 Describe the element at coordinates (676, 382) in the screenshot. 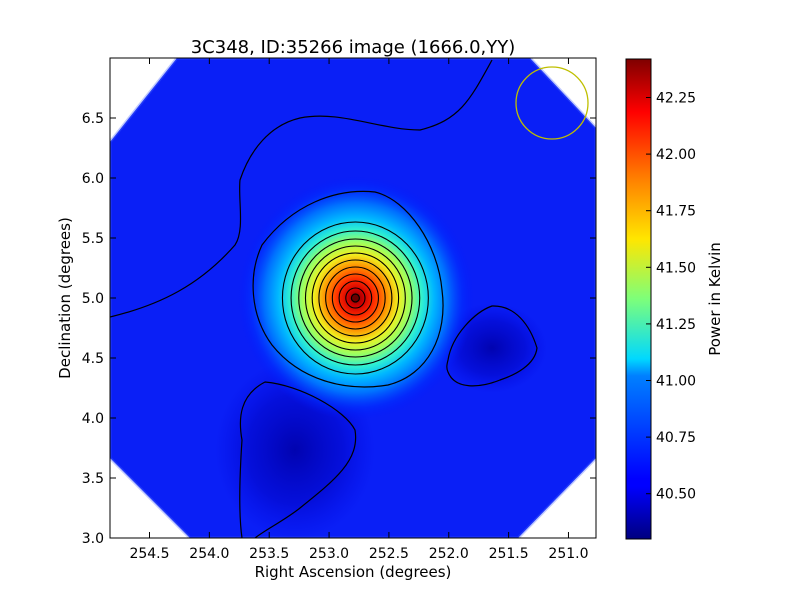

I see `colorbar-tick-label: 41.00` at that location.